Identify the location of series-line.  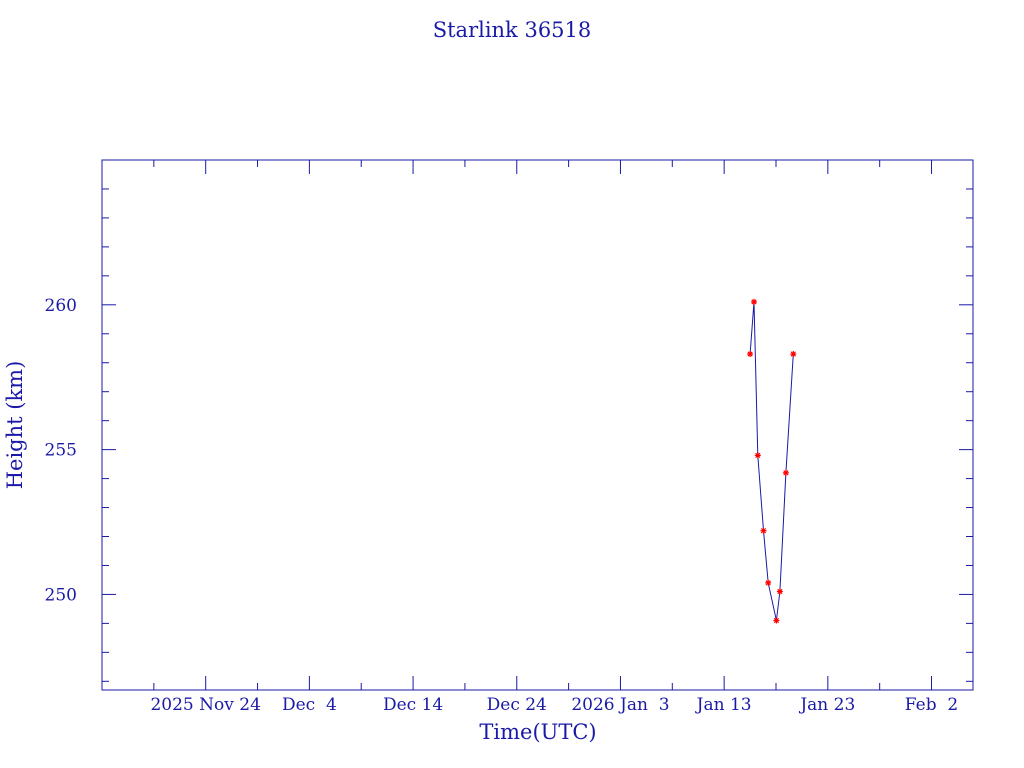
(771, 461).